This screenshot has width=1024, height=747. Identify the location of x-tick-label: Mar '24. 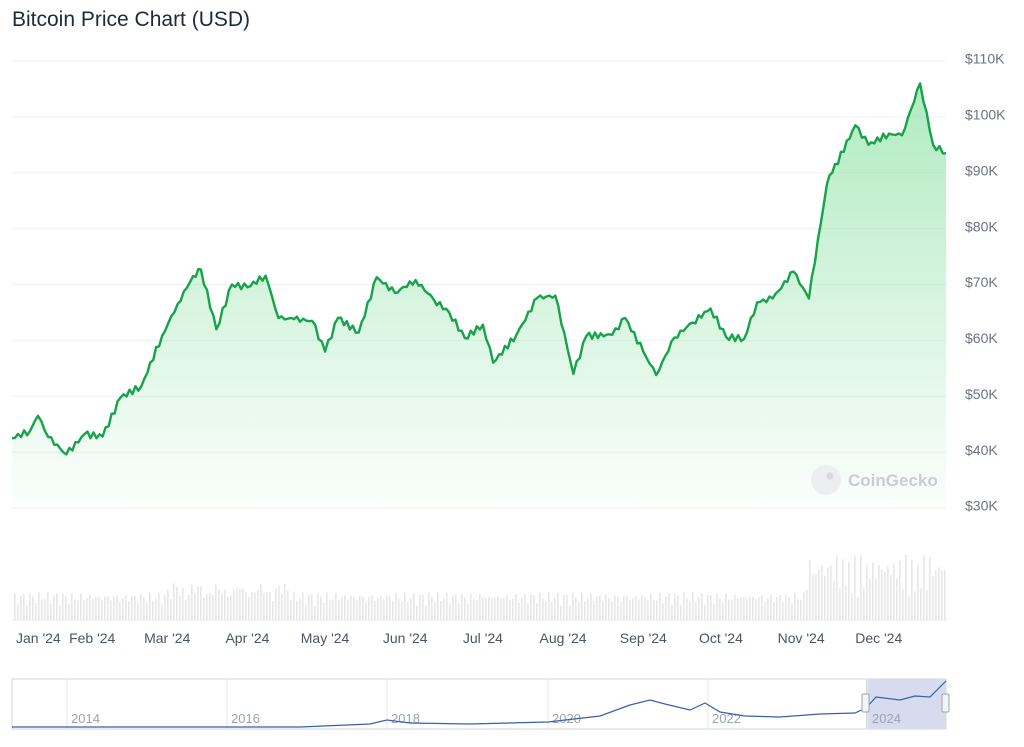
(167, 638).